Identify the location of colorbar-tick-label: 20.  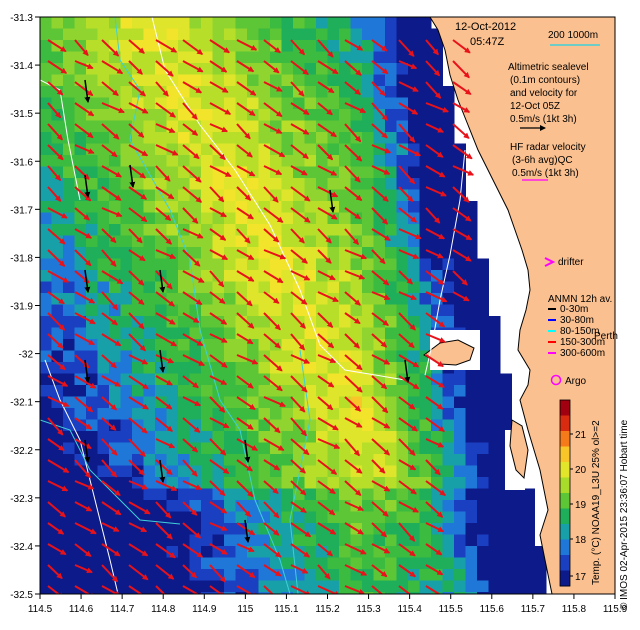
(581, 470).